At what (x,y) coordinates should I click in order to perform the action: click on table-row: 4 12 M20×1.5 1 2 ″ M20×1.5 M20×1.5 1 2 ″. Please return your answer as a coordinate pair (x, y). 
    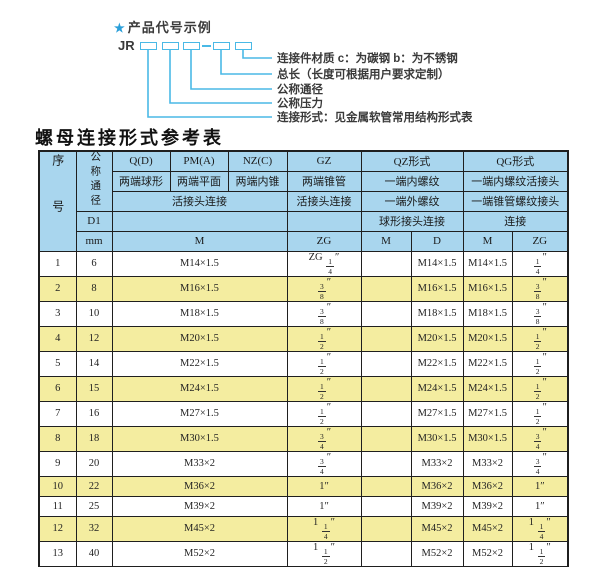
    Looking at the image, I should click on (303, 338).